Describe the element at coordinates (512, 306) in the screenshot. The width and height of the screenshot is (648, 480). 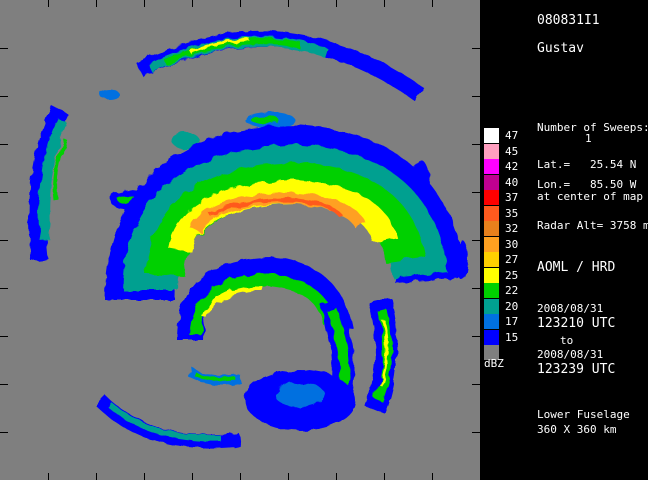
I see `legend-label: 20` at that location.